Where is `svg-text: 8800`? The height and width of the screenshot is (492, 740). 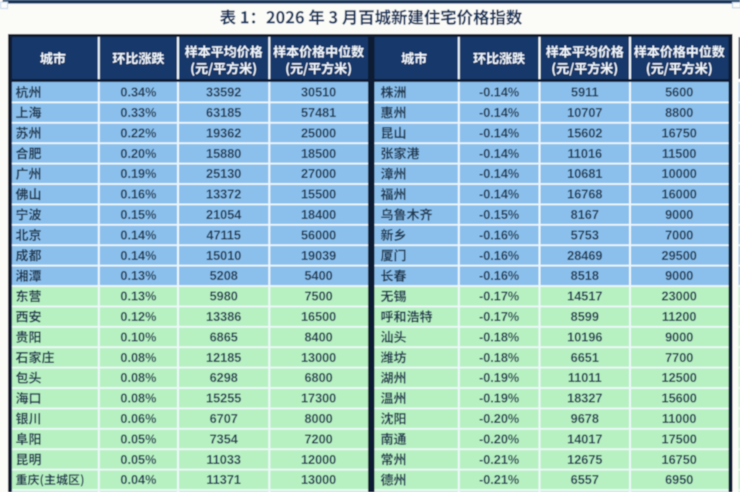 svg-text: 8800 is located at coordinates (679, 113).